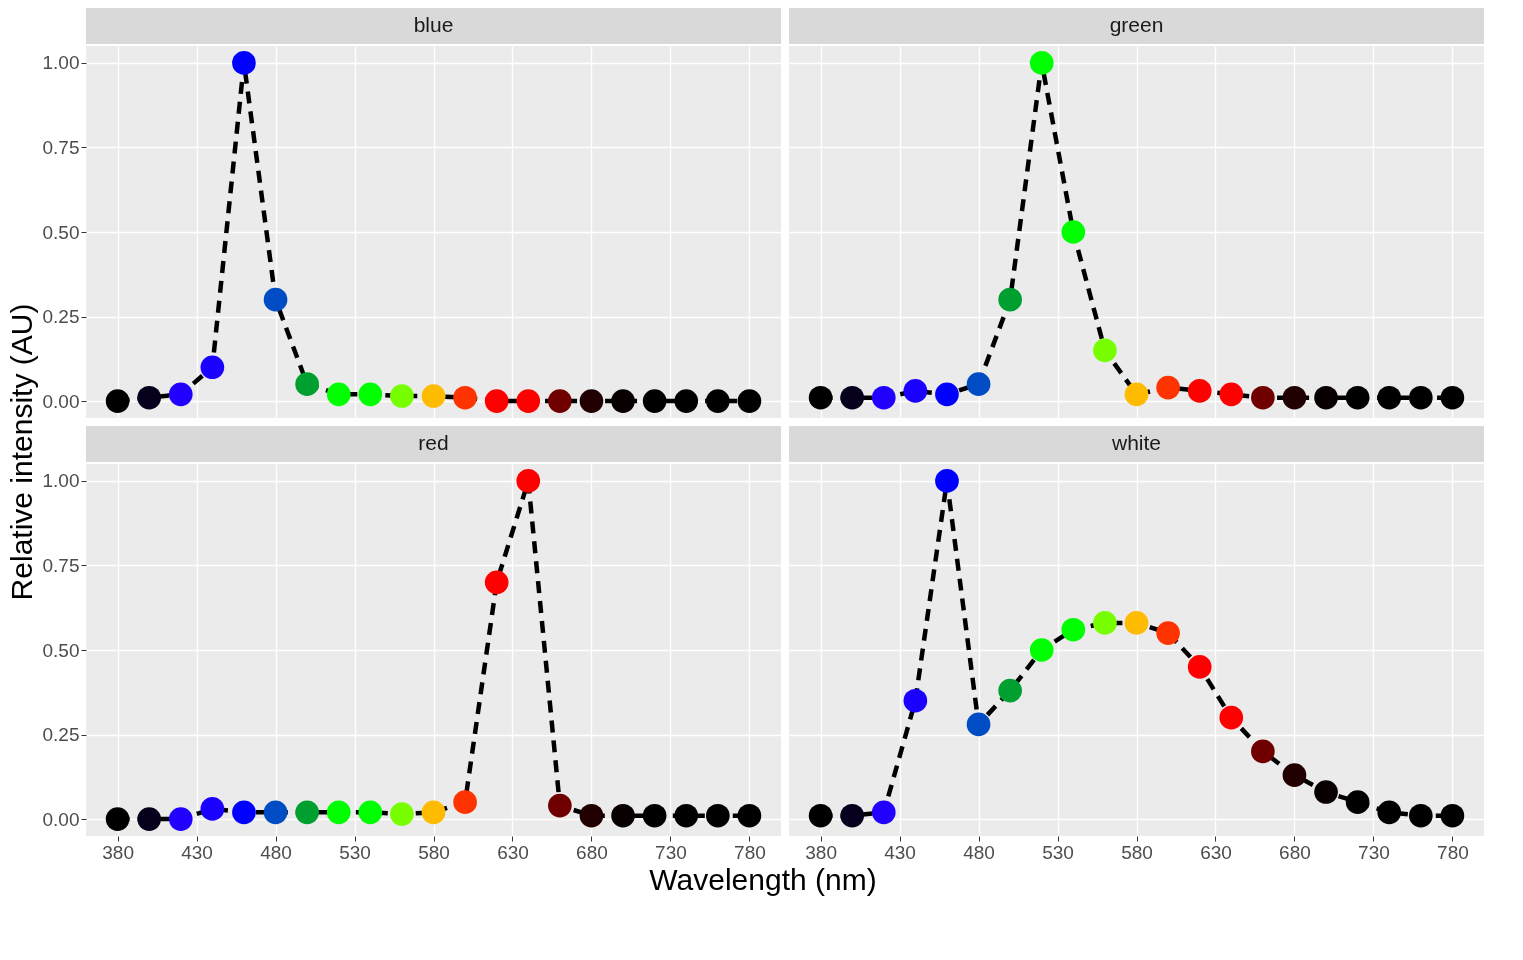 The width and height of the screenshot is (1523, 960). Describe the element at coordinates (763, 879) in the screenshot. I see `x-axis-title: Wavelength (nm)` at that location.